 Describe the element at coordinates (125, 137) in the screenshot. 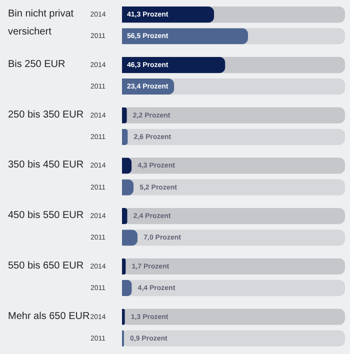

I see `bar` at that location.